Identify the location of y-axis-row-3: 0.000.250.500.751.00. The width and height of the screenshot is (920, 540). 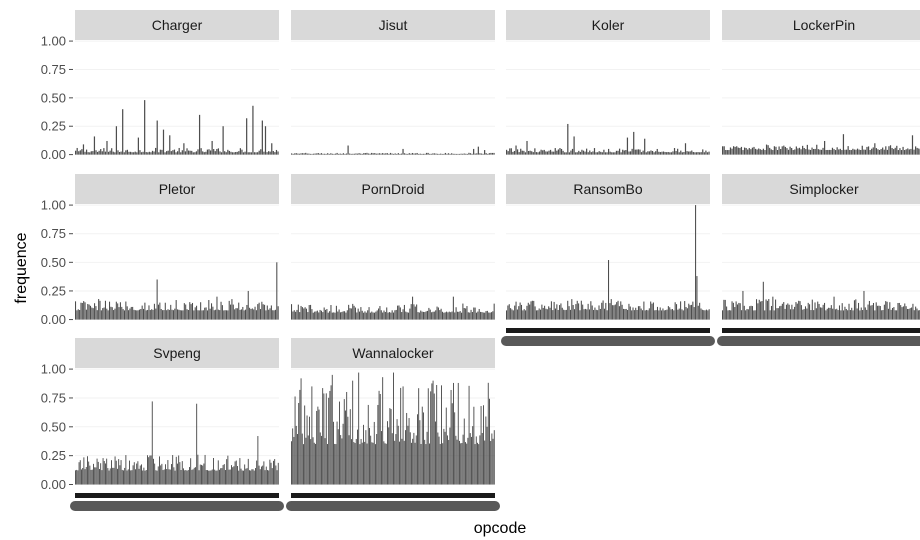
(57, 427).